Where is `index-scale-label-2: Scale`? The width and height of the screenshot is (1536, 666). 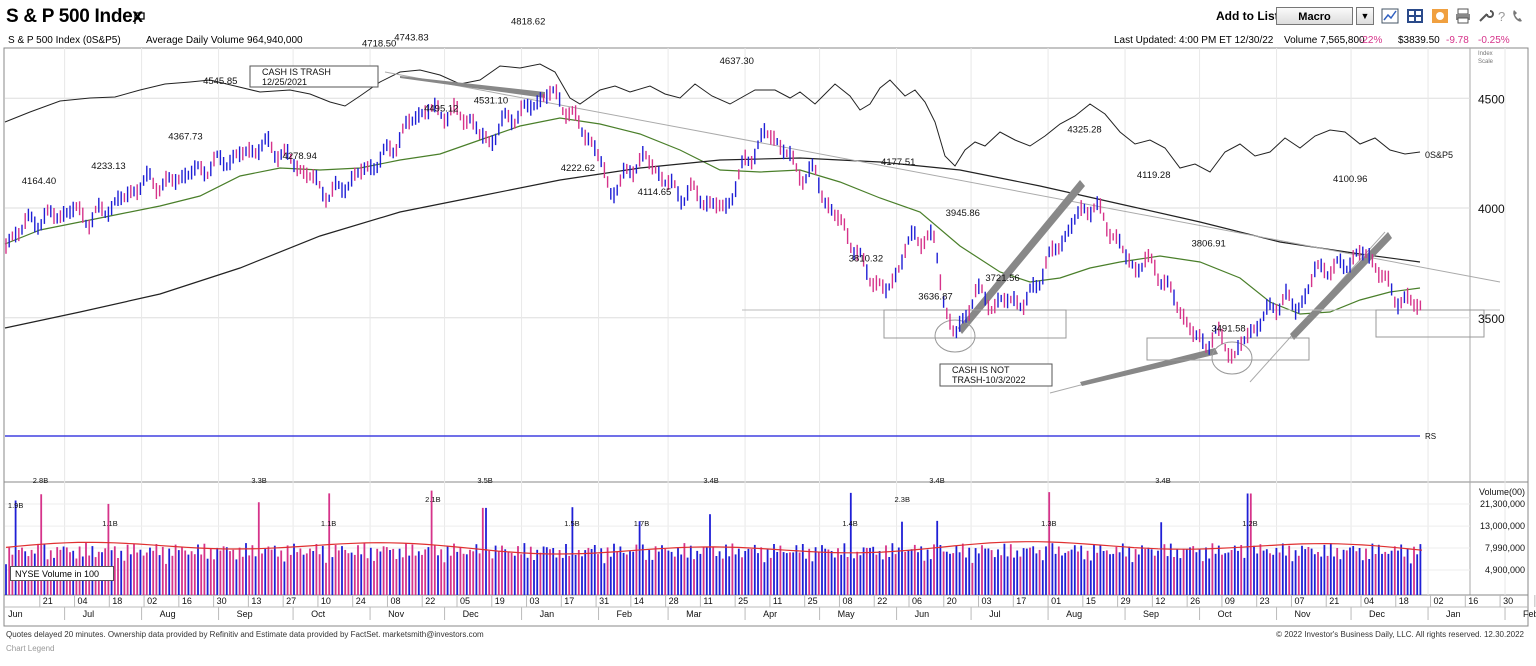 index-scale-label-2: Scale is located at coordinates (1486, 62).